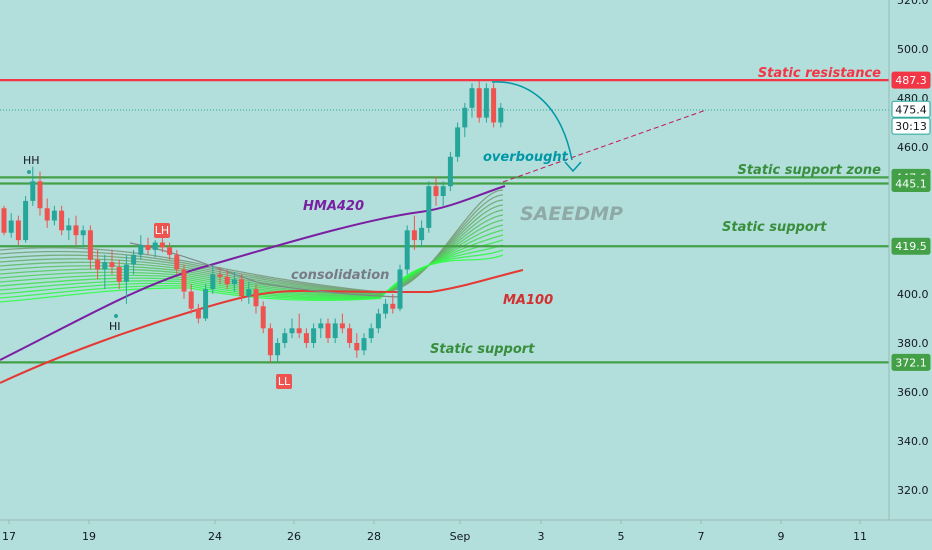  Describe the element at coordinates (913, 343) in the screenshot. I see `price-tick-label: 380.0` at that location.